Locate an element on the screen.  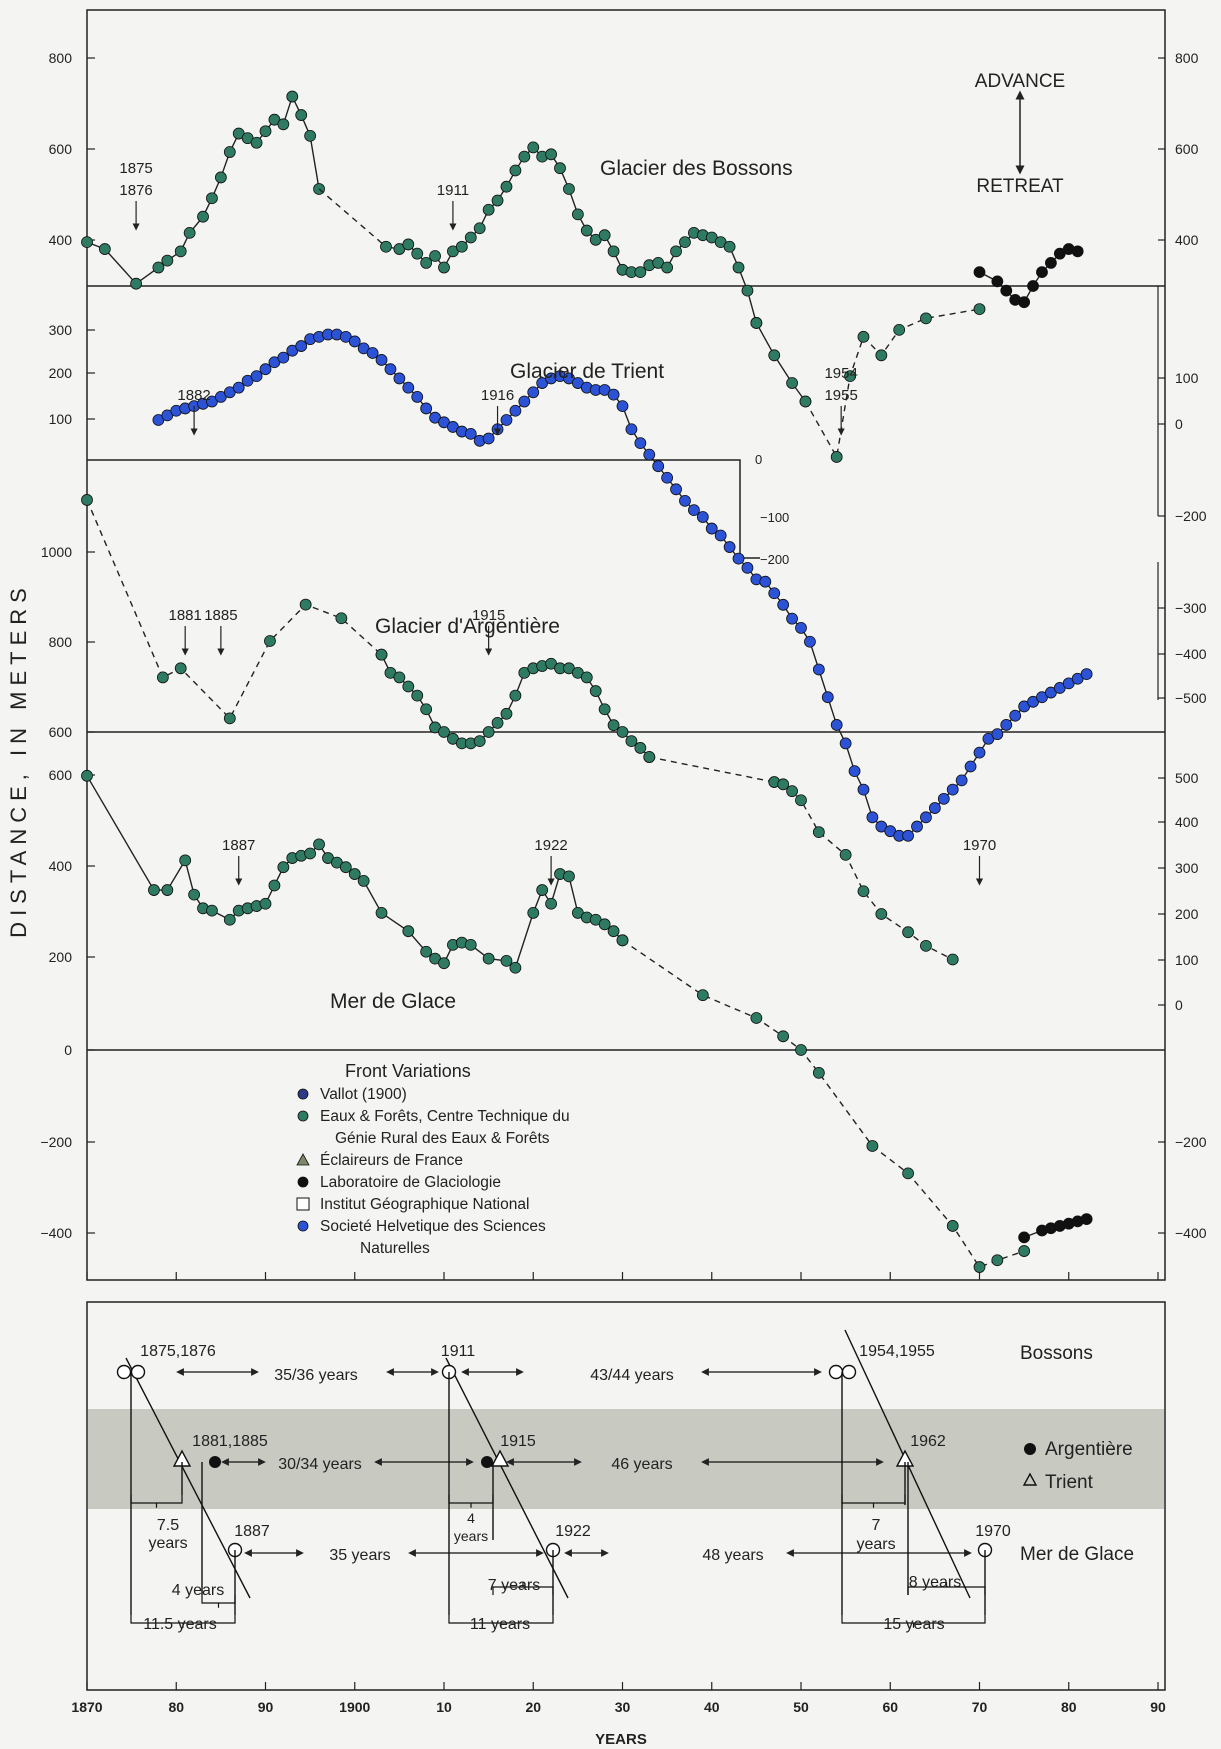
trient-minus100-label: −100 is located at coordinates (774, 517).